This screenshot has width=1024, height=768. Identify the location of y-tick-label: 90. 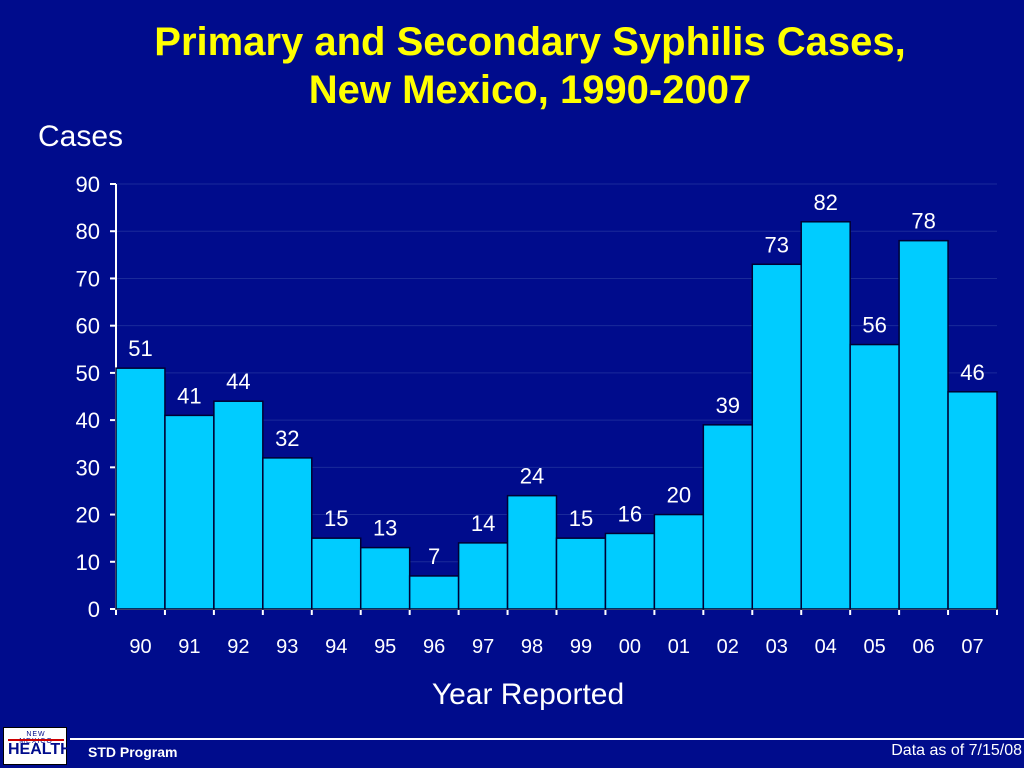
(88, 184).